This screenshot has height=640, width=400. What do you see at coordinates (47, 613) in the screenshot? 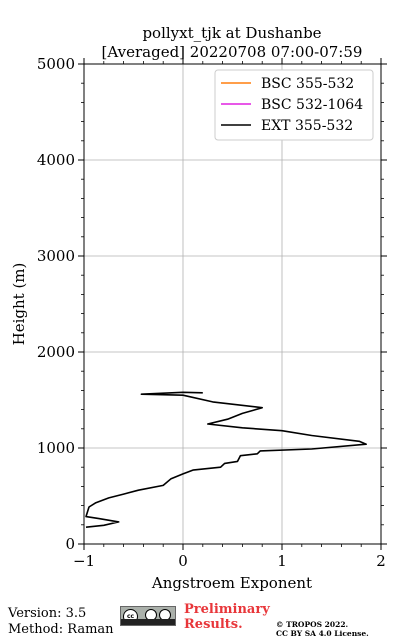
I see `version-label: Version: 3.5` at bounding box center [47, 613].